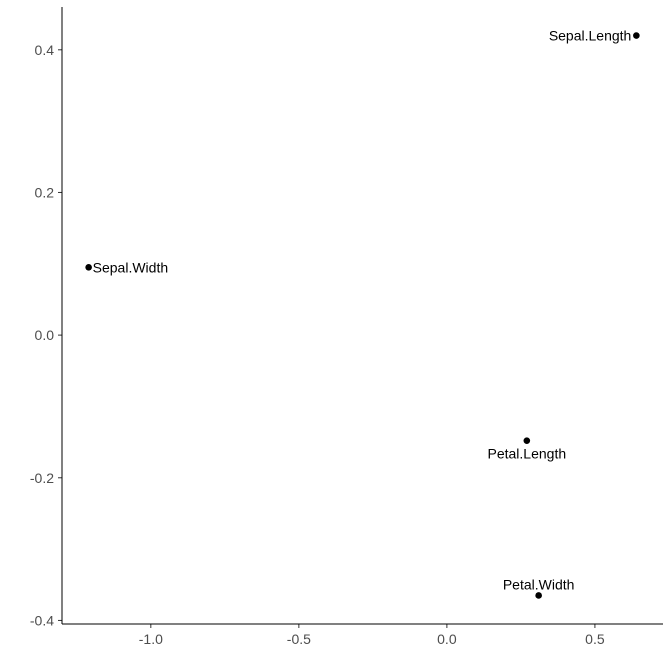 The image size is (672, 672). What do you see at coordinates (447, 639) in the screenshot?
I see `x-tick-label: 0.0` at bounding box center [447, 639].